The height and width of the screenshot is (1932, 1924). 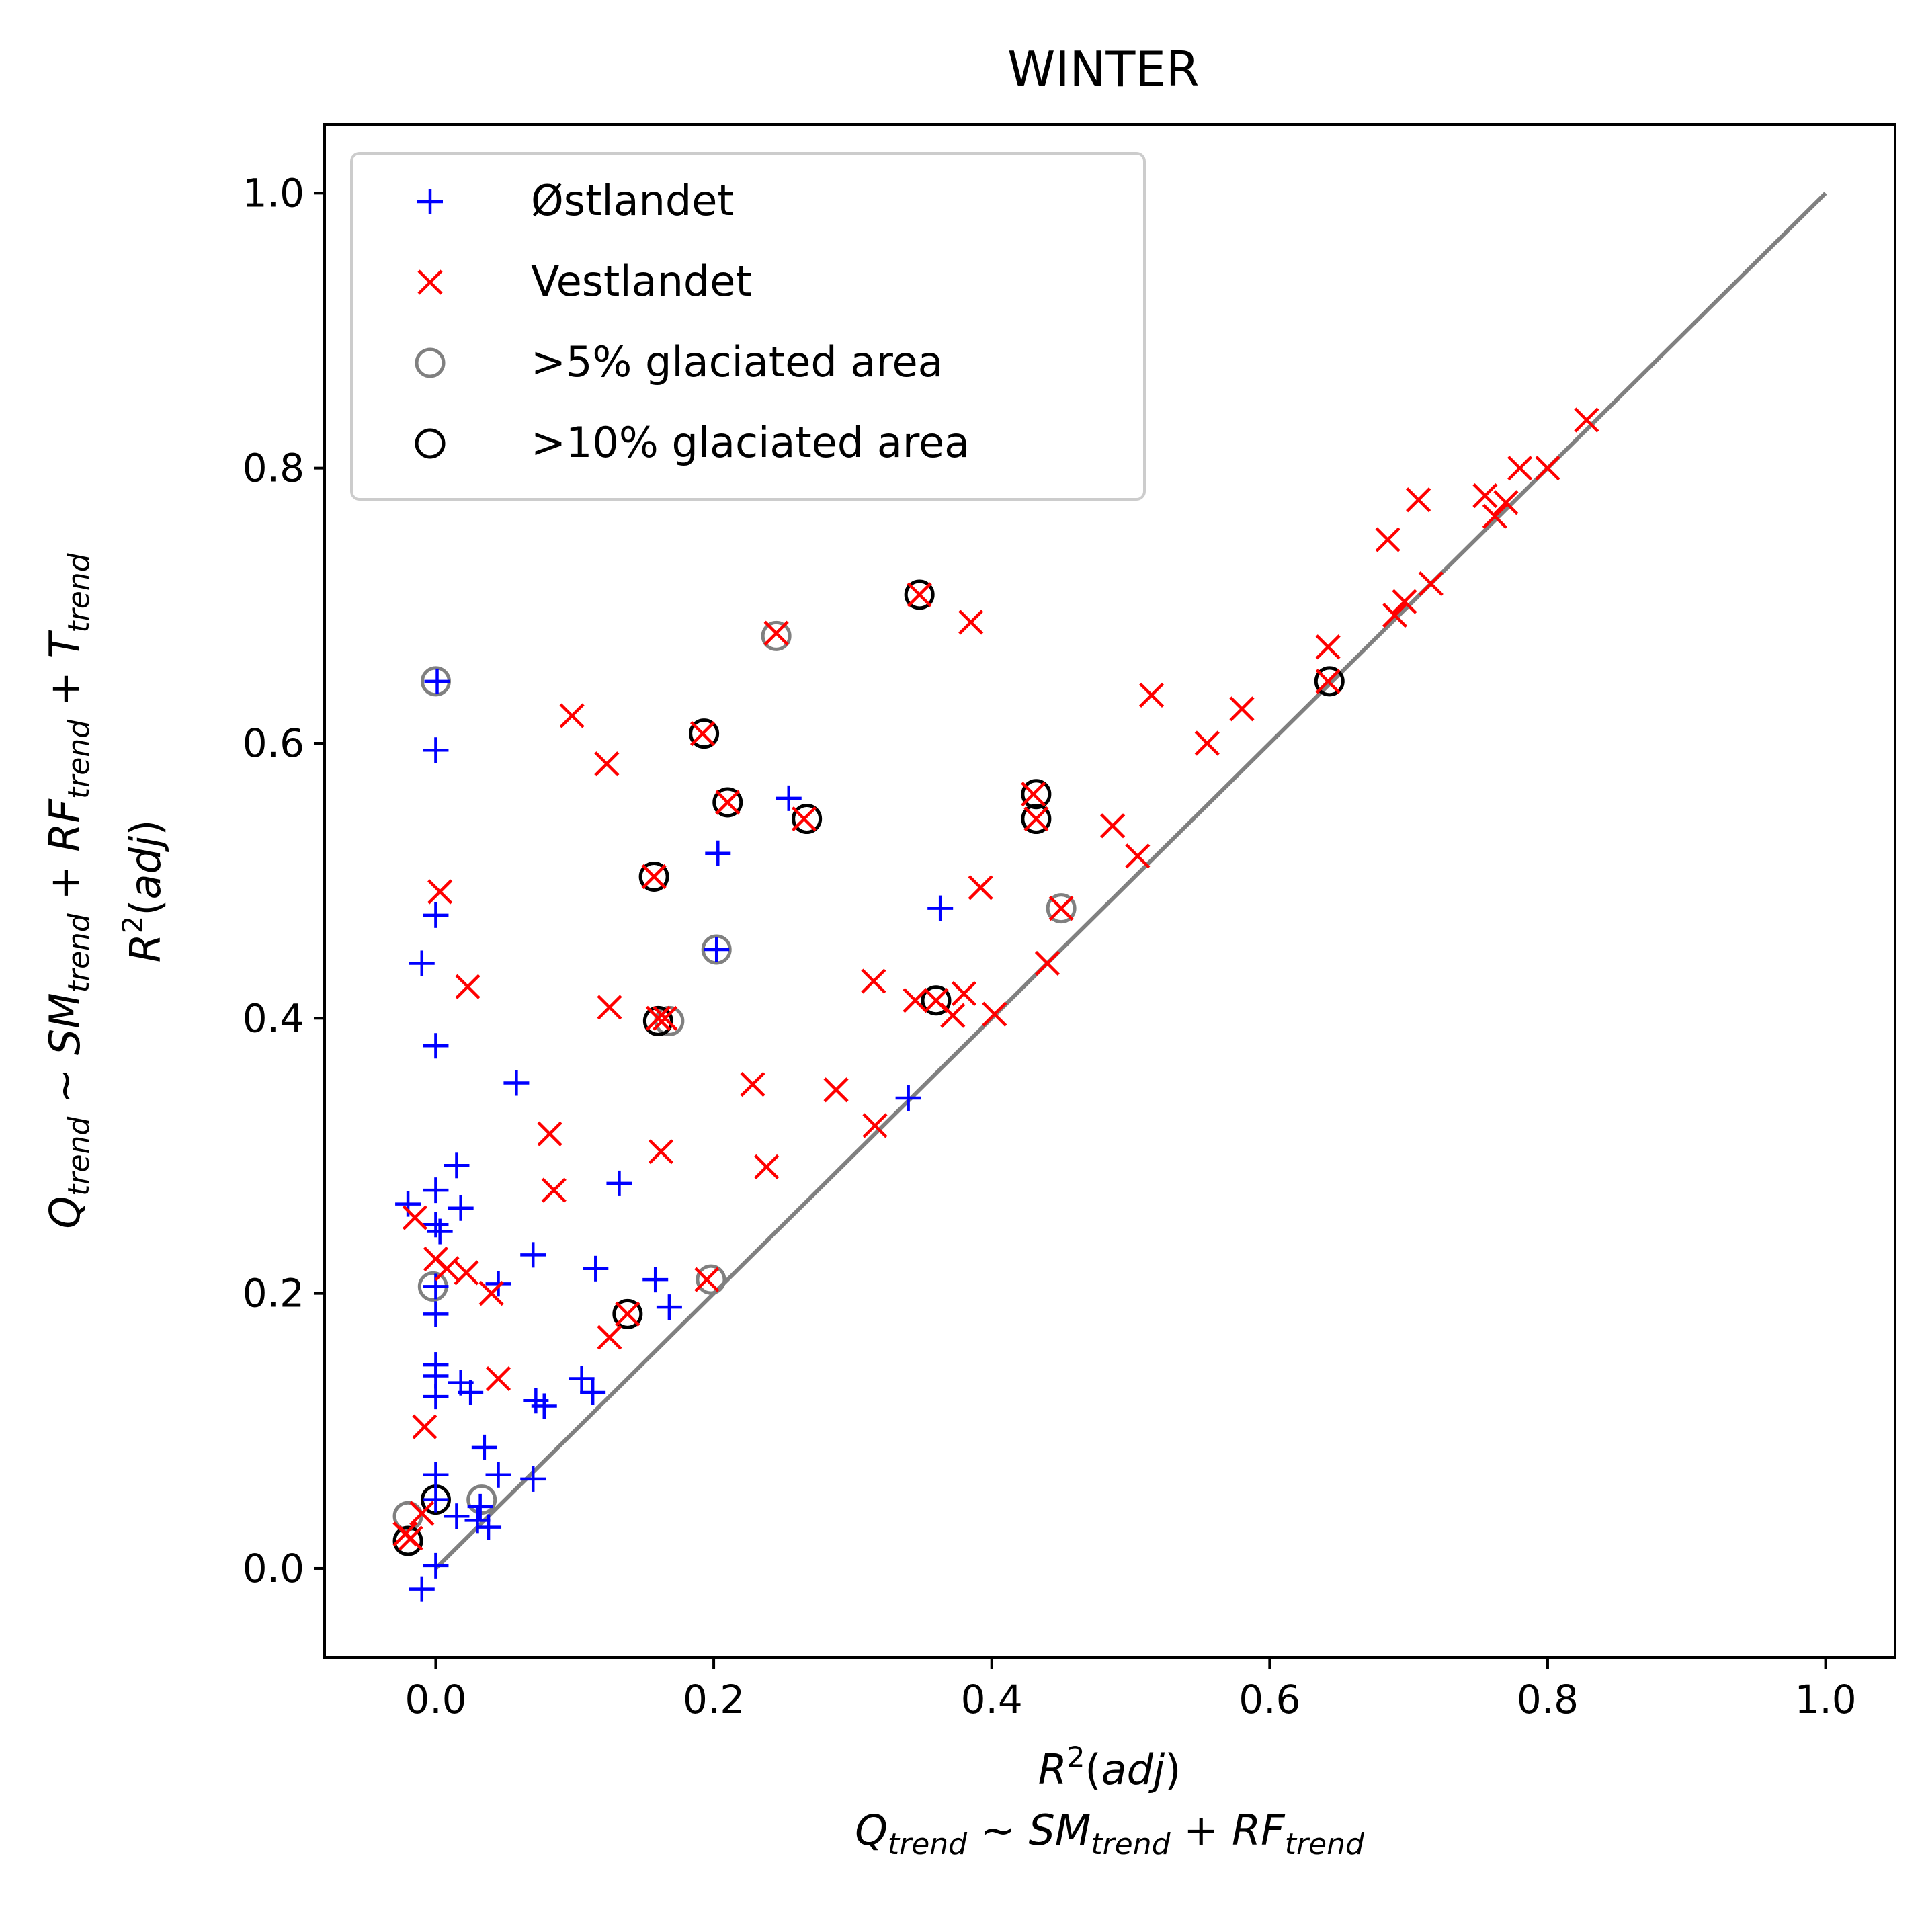 I want to click on y-tick-label: 0.6, so click(x=273, y=743).